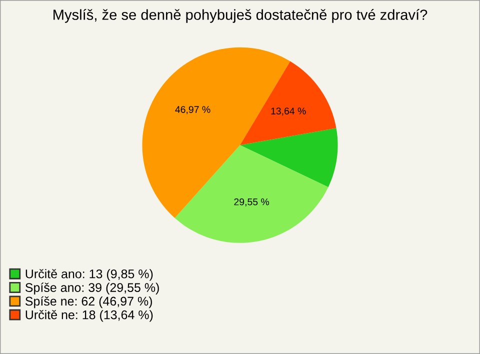 This screenshot has width=480, height=354. I want to click on data-label: 13,64 %, so click(288, 112).